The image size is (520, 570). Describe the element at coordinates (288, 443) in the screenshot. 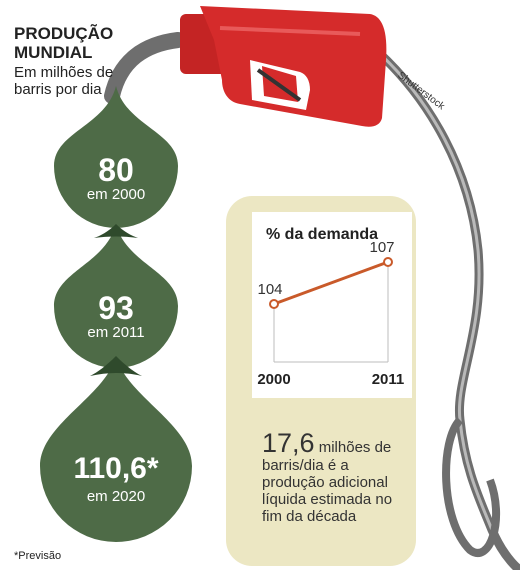

I see `note-number: 17,6` at that location.